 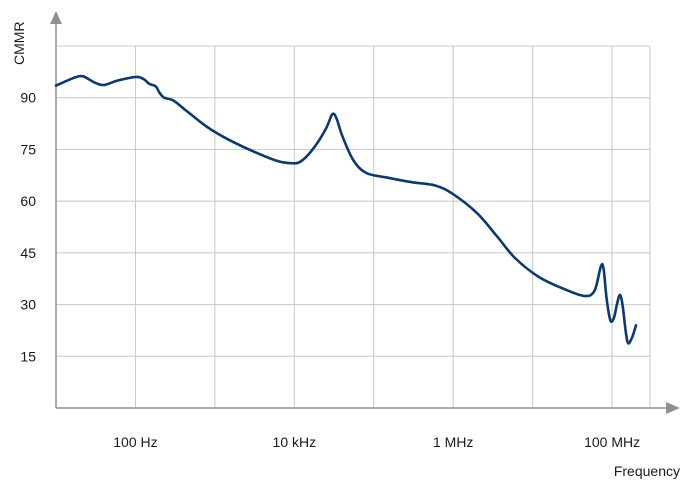 I want to click on y-tick-label: 30, so click(x=28, y=305).